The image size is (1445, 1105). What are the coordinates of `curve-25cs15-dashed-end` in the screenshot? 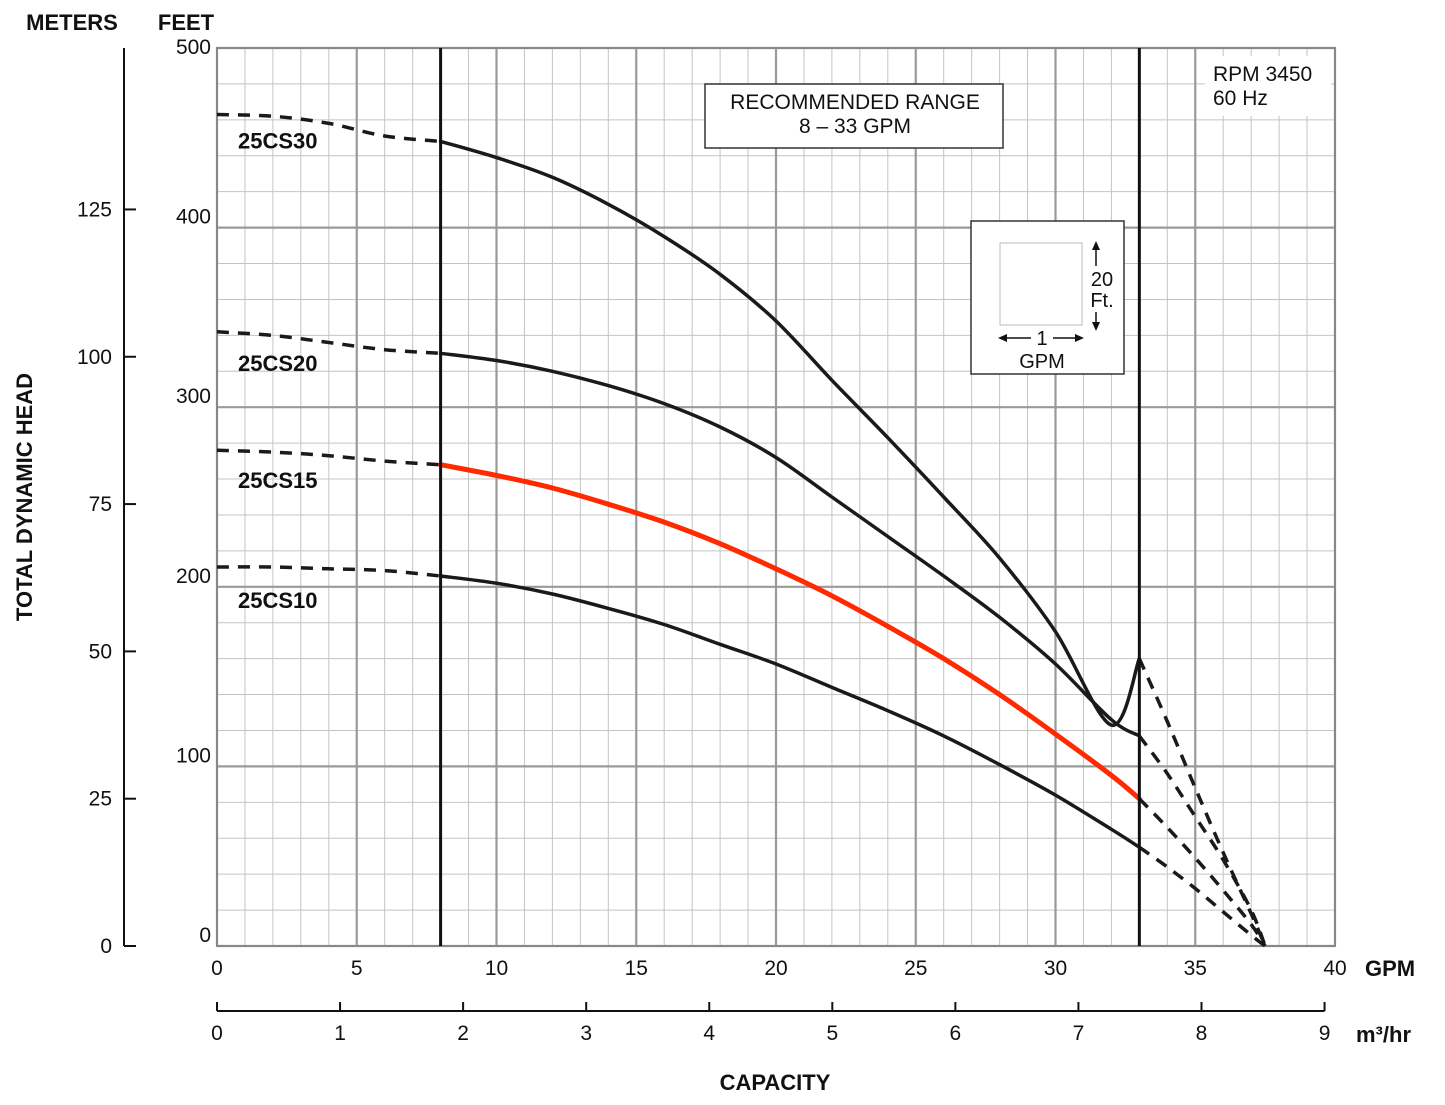 It's located at (1202, 872).